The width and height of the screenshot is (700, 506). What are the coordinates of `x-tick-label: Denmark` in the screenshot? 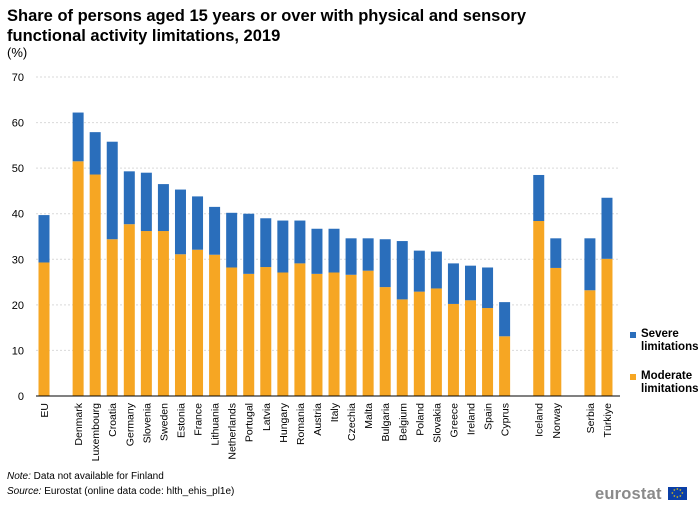 It's located at (79, 423).